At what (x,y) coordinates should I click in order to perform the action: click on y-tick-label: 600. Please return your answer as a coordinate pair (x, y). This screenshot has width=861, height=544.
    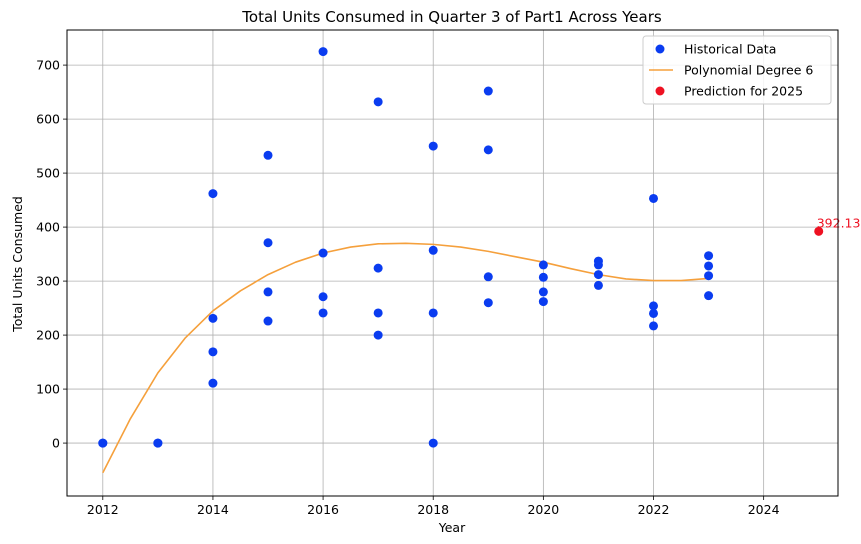
    Looking at the image, I should click on (48, 119).